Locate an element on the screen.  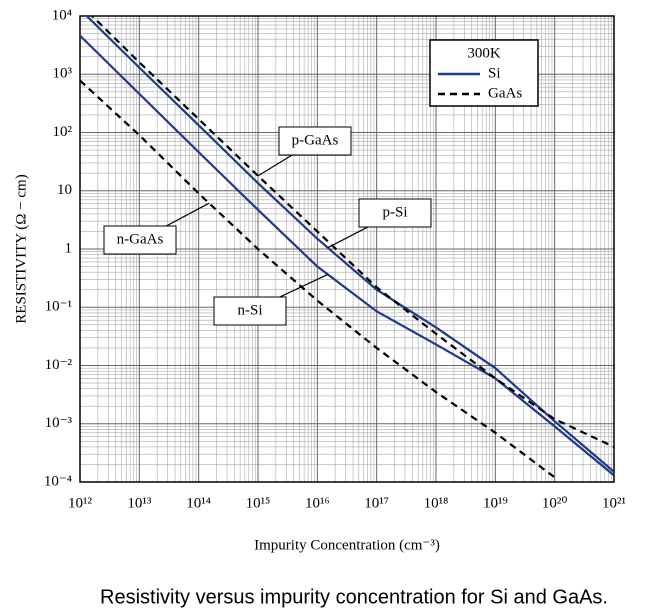
x-tick-label: 10¹⁶ is located at coordinates (317, 503).